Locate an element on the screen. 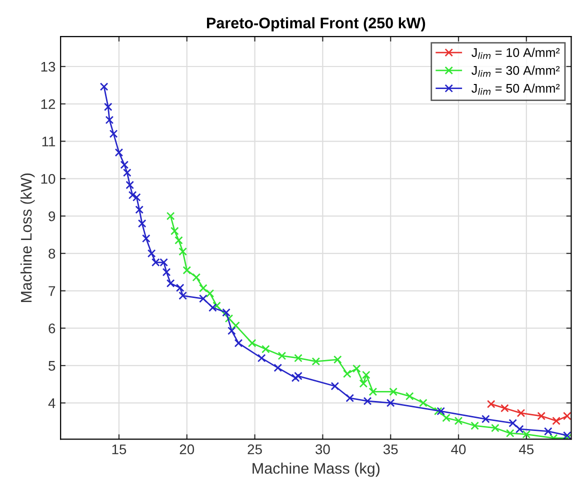  x-tick-label: 25 is located at coordinates (255, 449).